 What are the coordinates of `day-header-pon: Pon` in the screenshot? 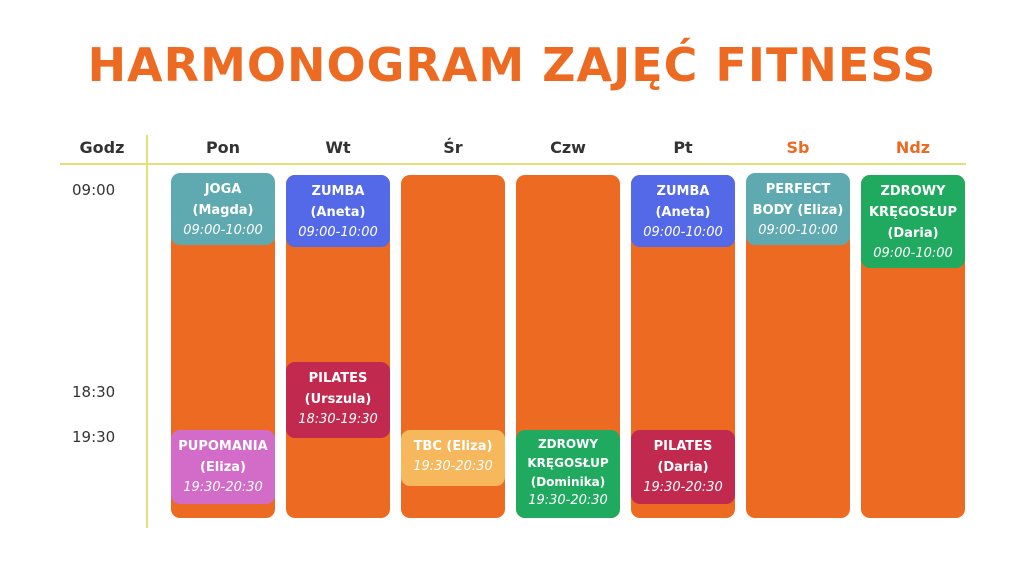 It's located at (223, 147).